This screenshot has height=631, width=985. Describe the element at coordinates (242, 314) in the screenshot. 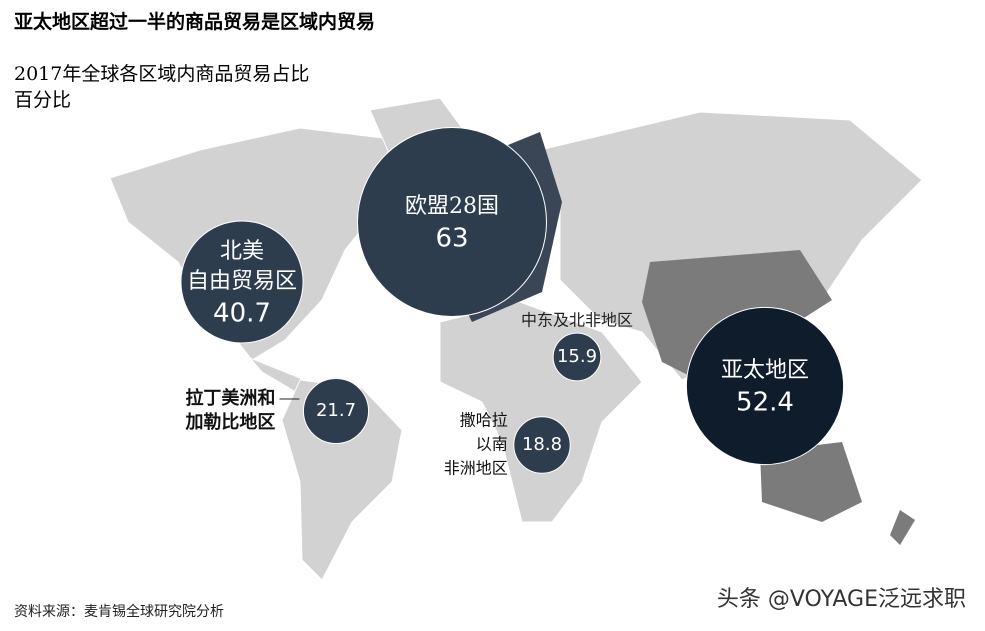

I see `value-label: 40.7` at that location.